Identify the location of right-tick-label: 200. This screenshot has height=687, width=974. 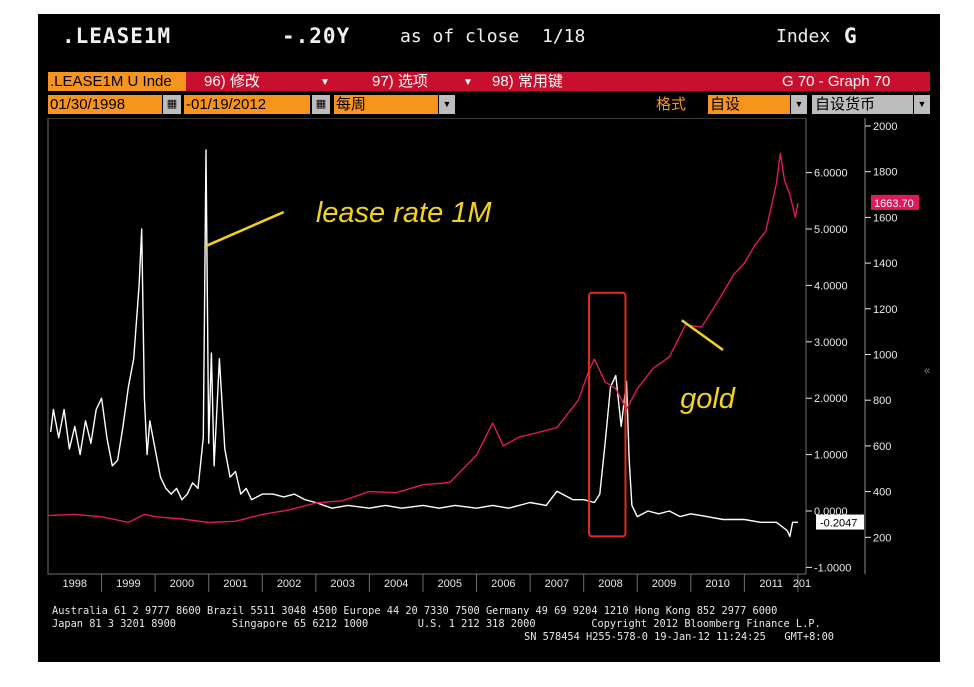
(882, 538).